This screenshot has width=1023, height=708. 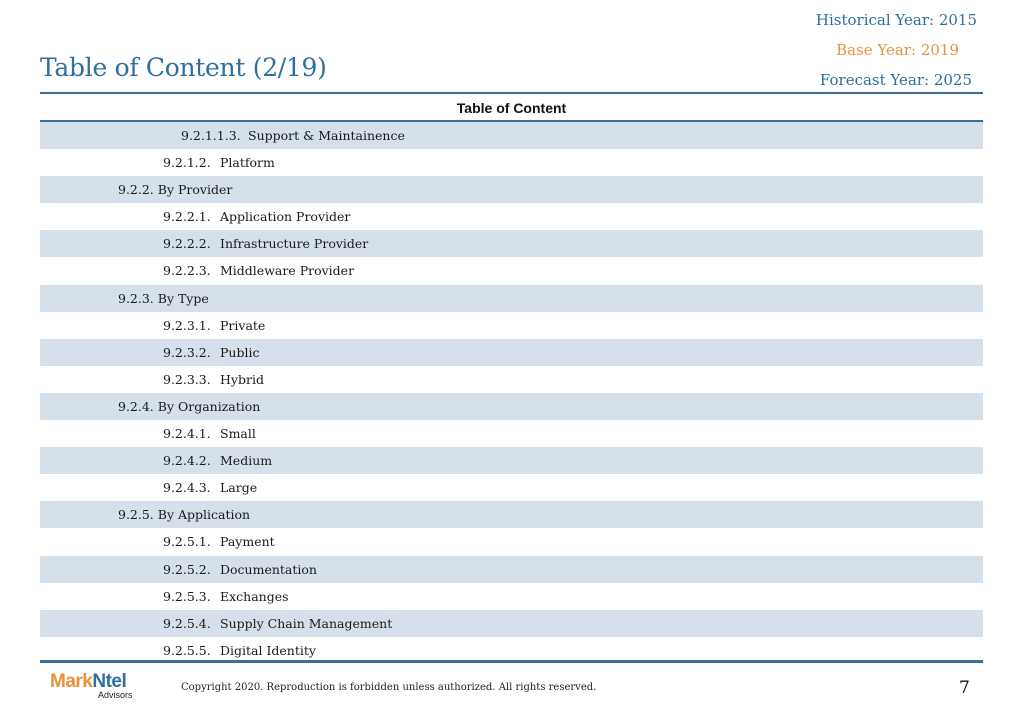 What do you see at coordinates (511, 270) in the screenshot?
I see `toc-row: 9.2.2.3. Middleware Provider` at bounding box center [511, 270].